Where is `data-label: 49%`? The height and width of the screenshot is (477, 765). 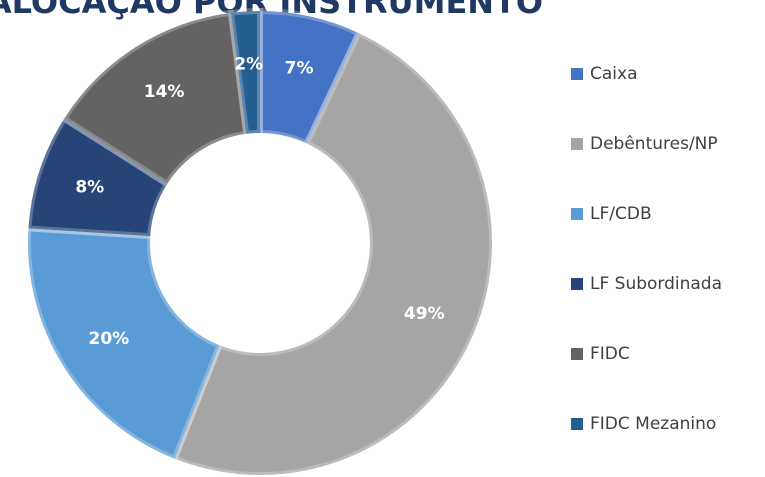 data-label: 49% is located at coordinates (424, 314).